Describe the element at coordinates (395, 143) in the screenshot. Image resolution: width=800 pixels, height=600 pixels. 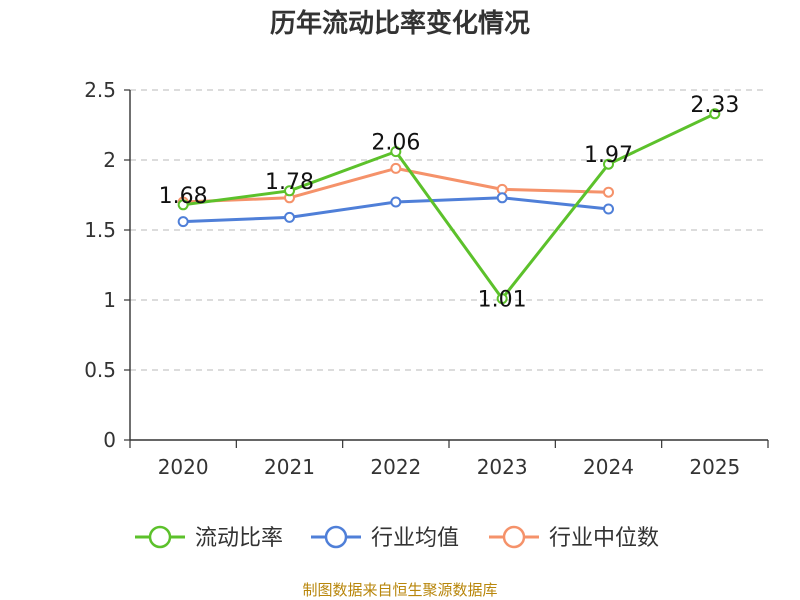
I see `data-label-2022: 2.06` at that location.